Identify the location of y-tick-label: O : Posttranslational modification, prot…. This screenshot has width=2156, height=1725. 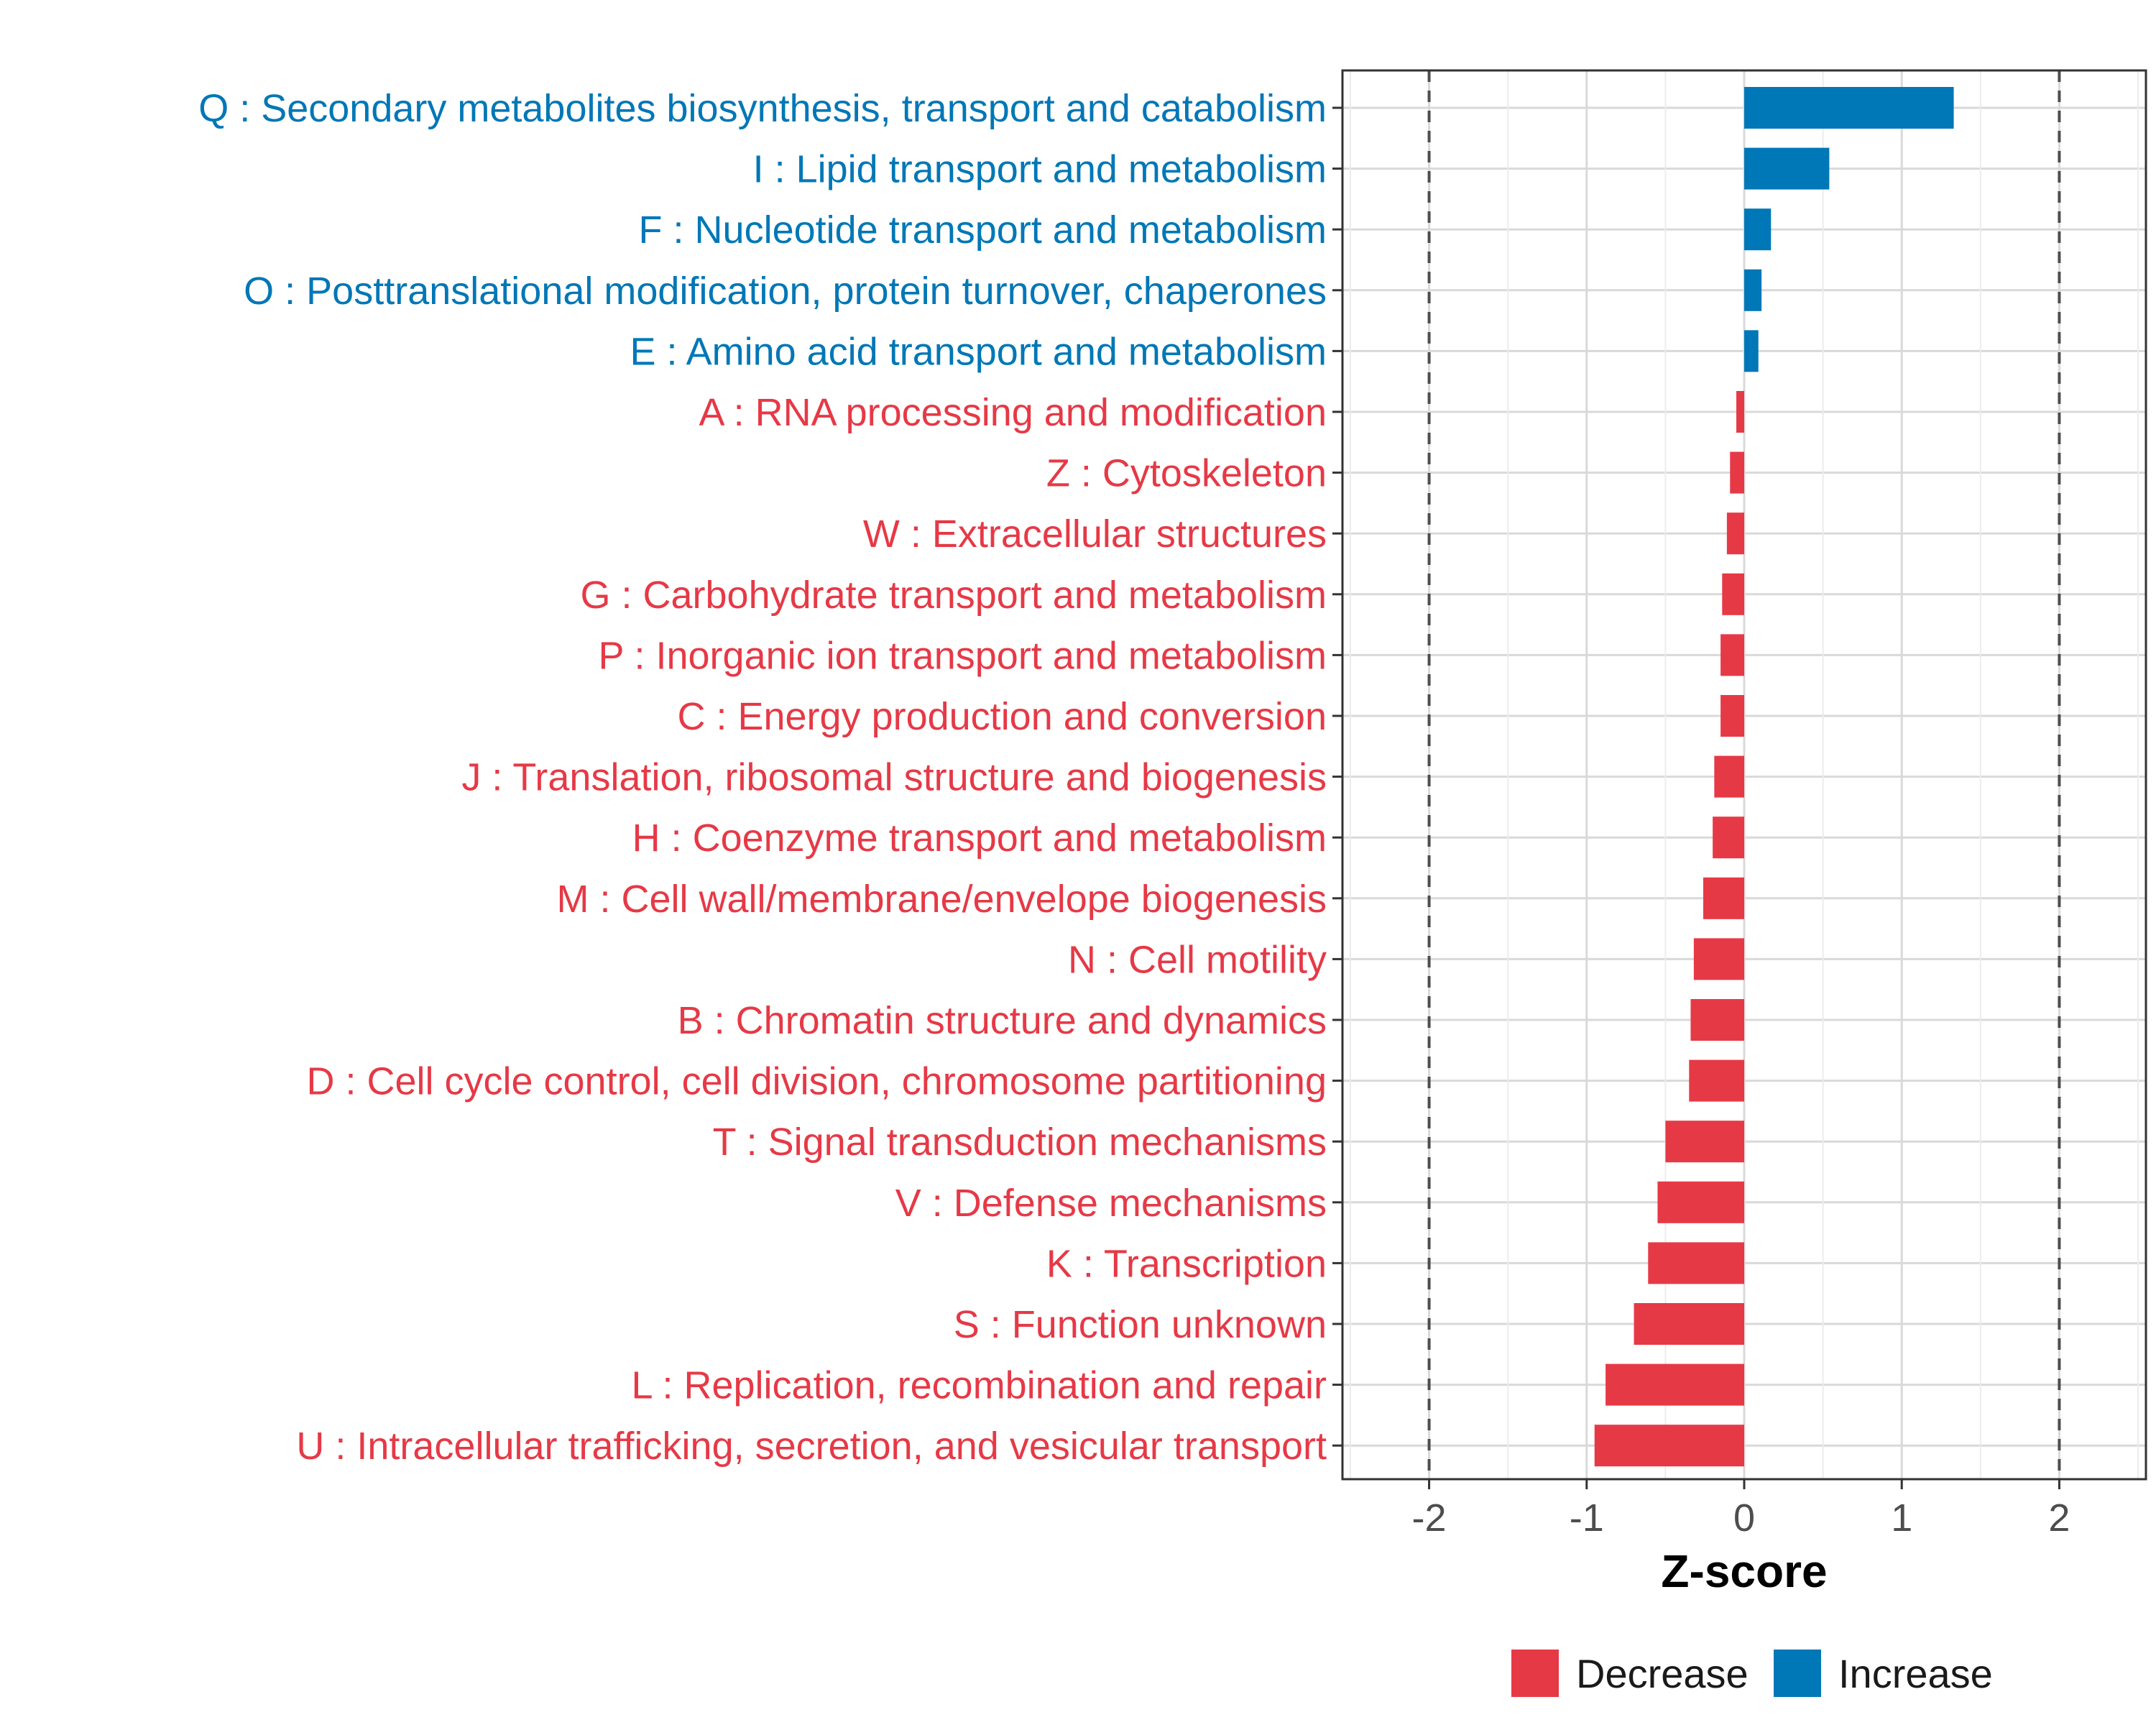
(785, 291).